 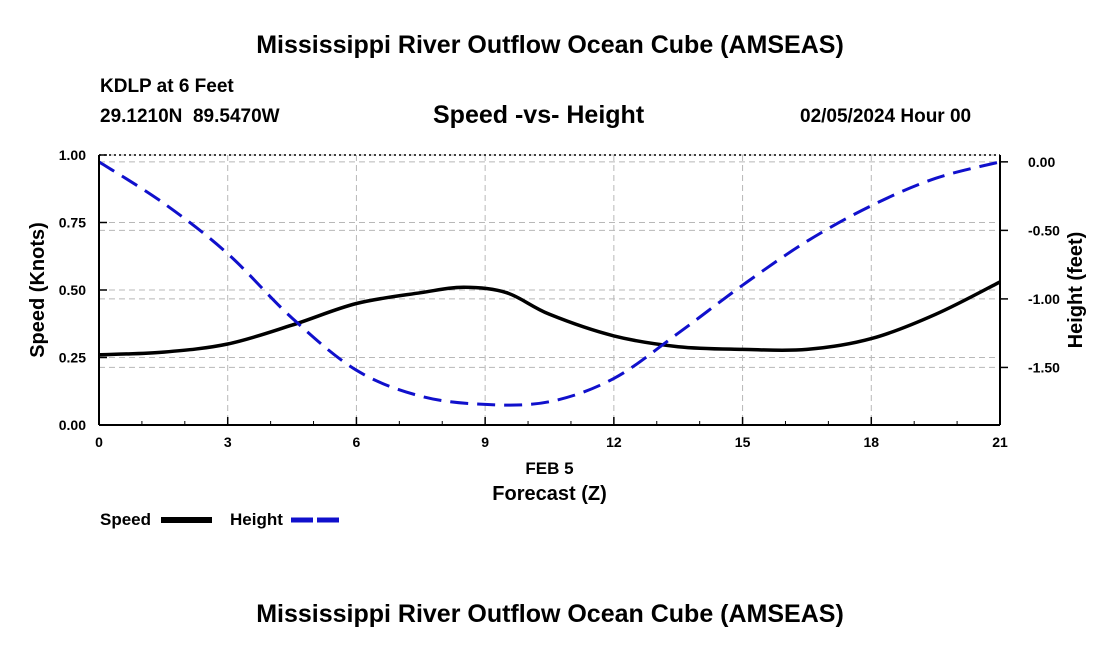 What do you see at coordinates (549, 468) in the screenshot?
I see `x-sublabel: FEB 5` at bounding box center [549, 468].